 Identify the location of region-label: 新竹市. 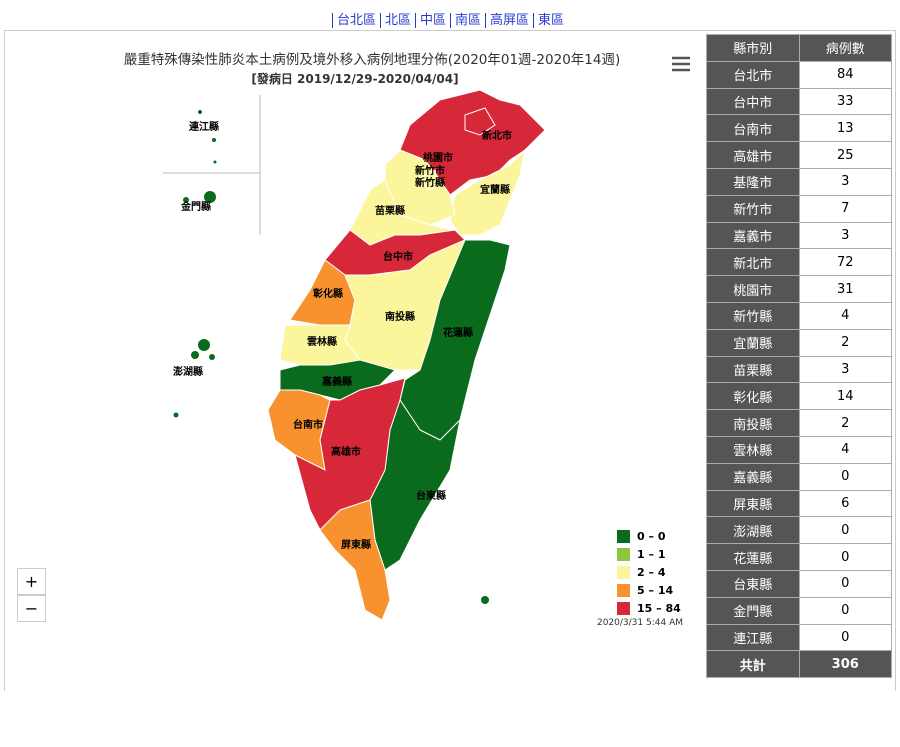
(430, 170).